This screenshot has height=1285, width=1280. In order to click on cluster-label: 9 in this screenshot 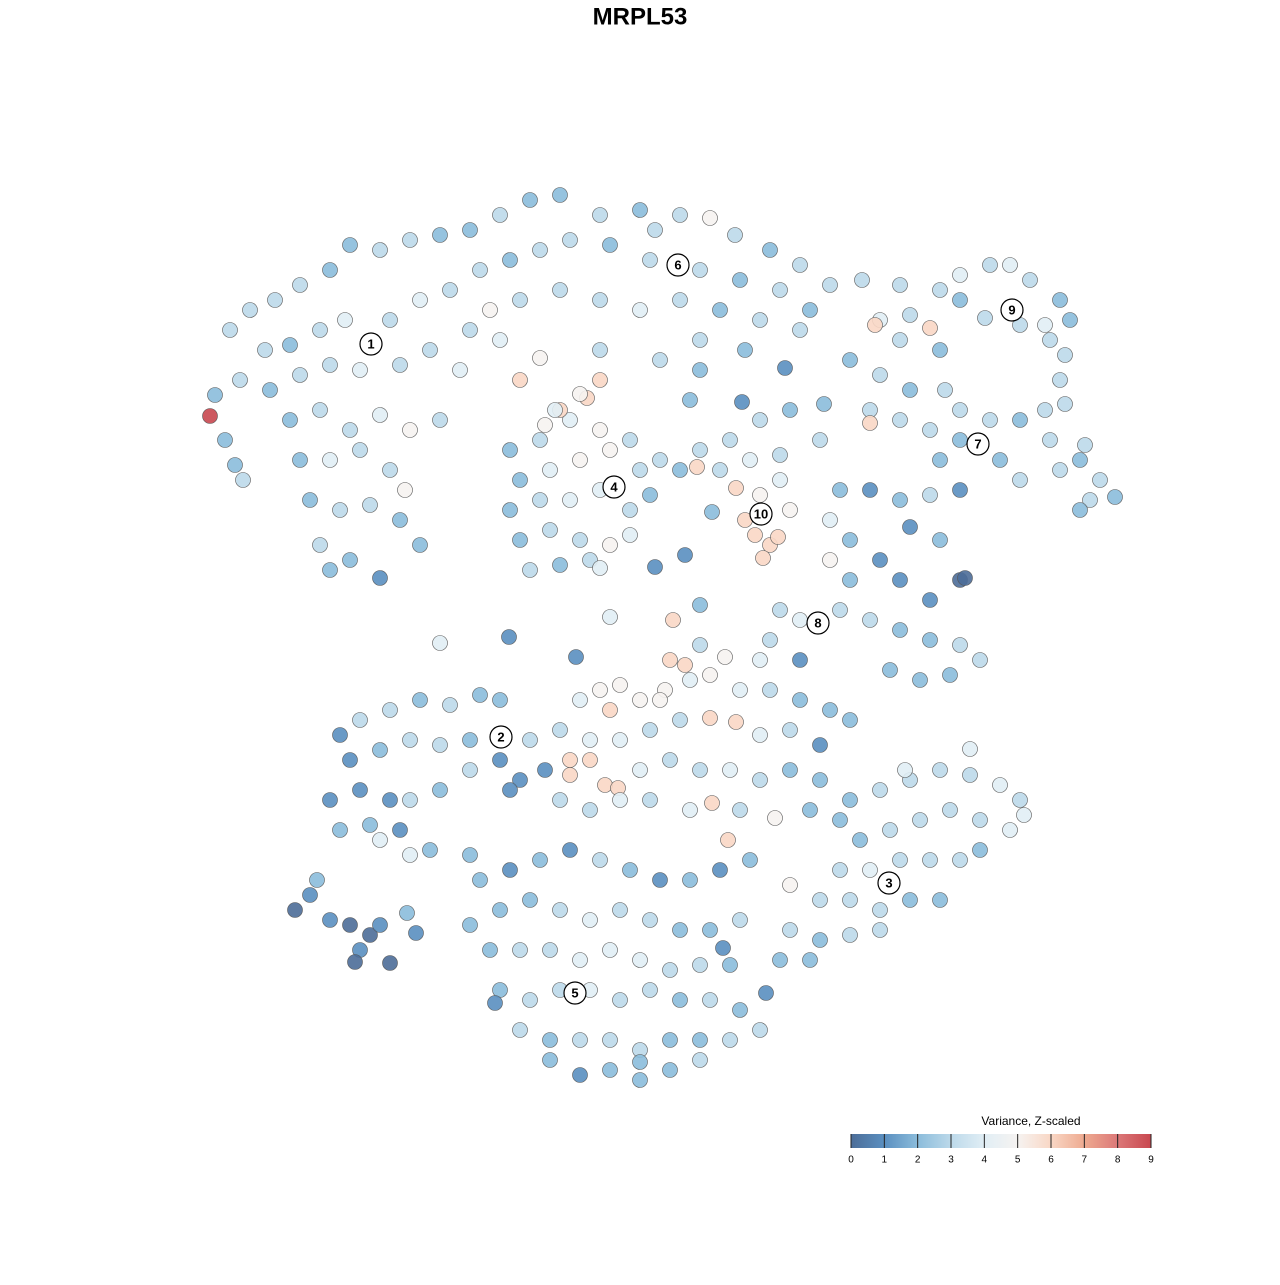, I will do `click(1011, 309)`.